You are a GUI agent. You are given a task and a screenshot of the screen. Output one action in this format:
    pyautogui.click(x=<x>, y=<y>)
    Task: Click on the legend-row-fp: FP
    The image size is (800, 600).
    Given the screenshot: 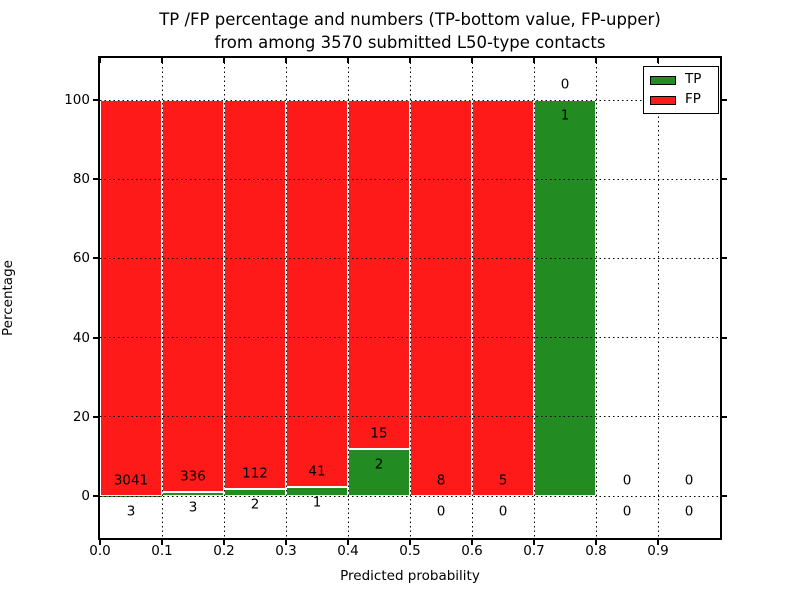 What is the action you would take?
    pyautogui.click(x=681, y=100)
    